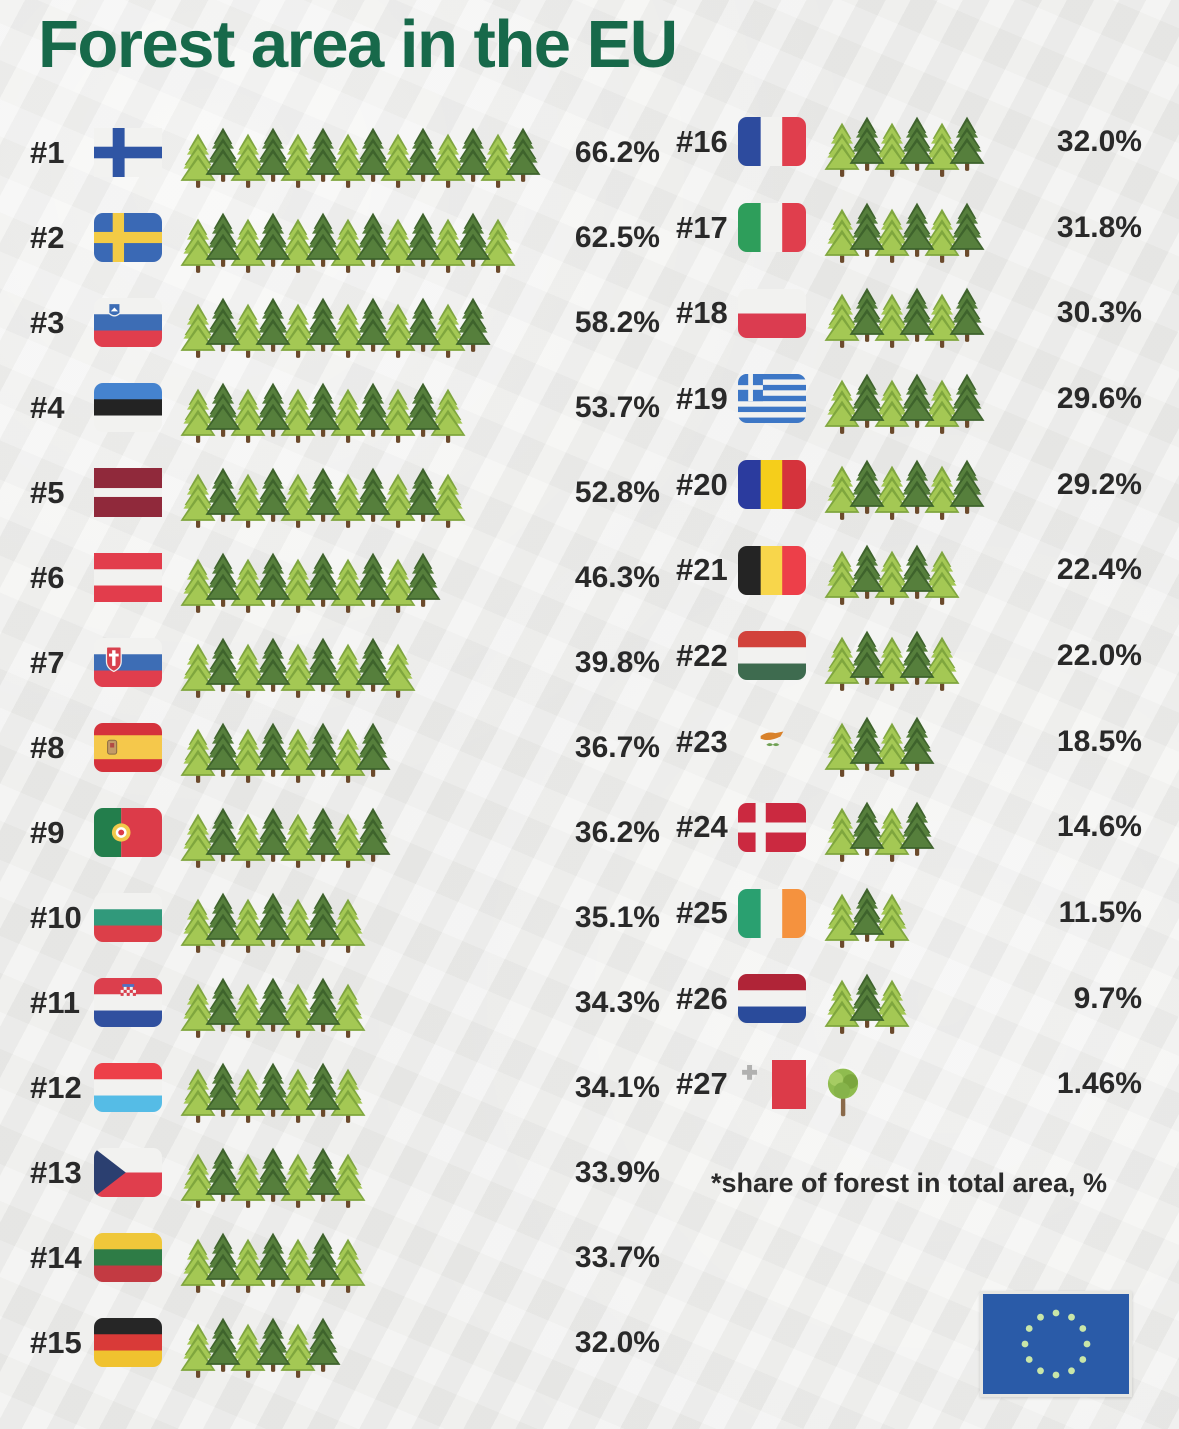 This screenshot has width=1179, height=1429. Describe the element at coordinates (617, 747) in the screenshot. I see `percent-value: 36.7%` at that location.